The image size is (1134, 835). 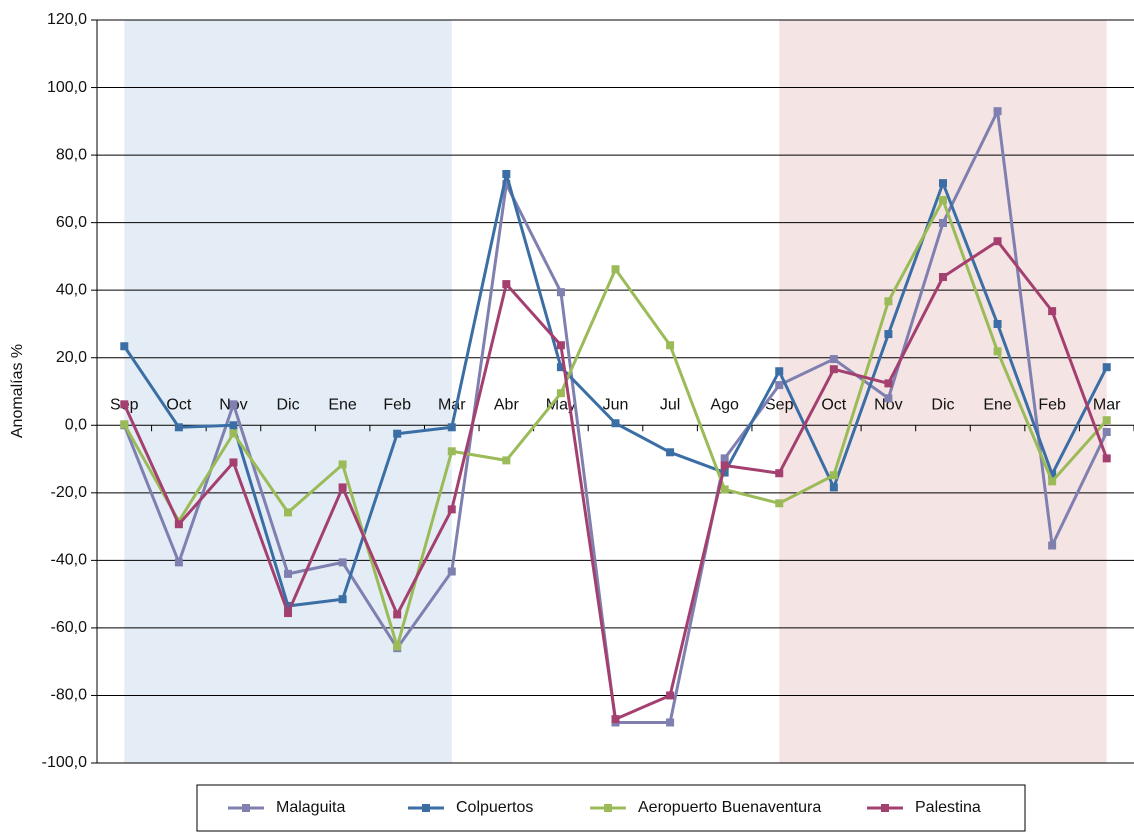 I want to click on x-tick-label: Sep, so click(x=779, y=404).